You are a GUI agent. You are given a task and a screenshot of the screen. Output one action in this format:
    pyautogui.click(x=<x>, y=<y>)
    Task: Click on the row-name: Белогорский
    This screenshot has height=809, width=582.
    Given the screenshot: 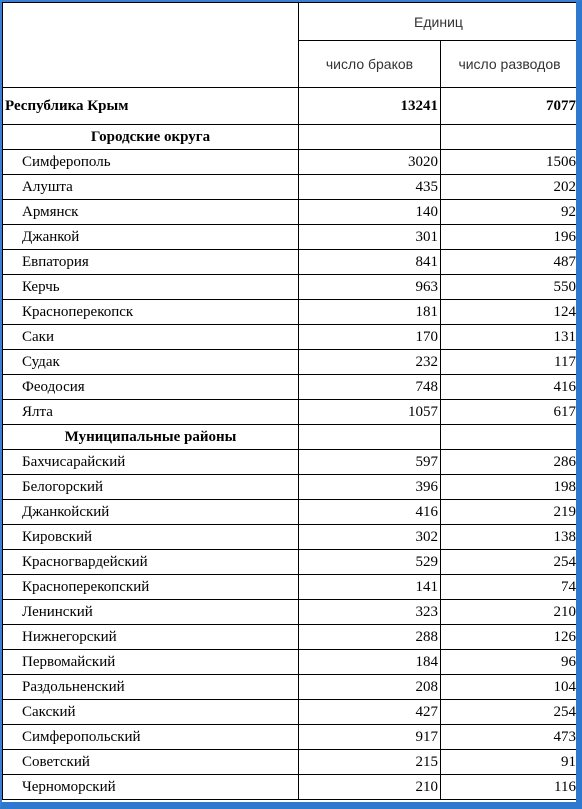 What is the action you would take?
    pyautogui.click(x=150, y=487)
    